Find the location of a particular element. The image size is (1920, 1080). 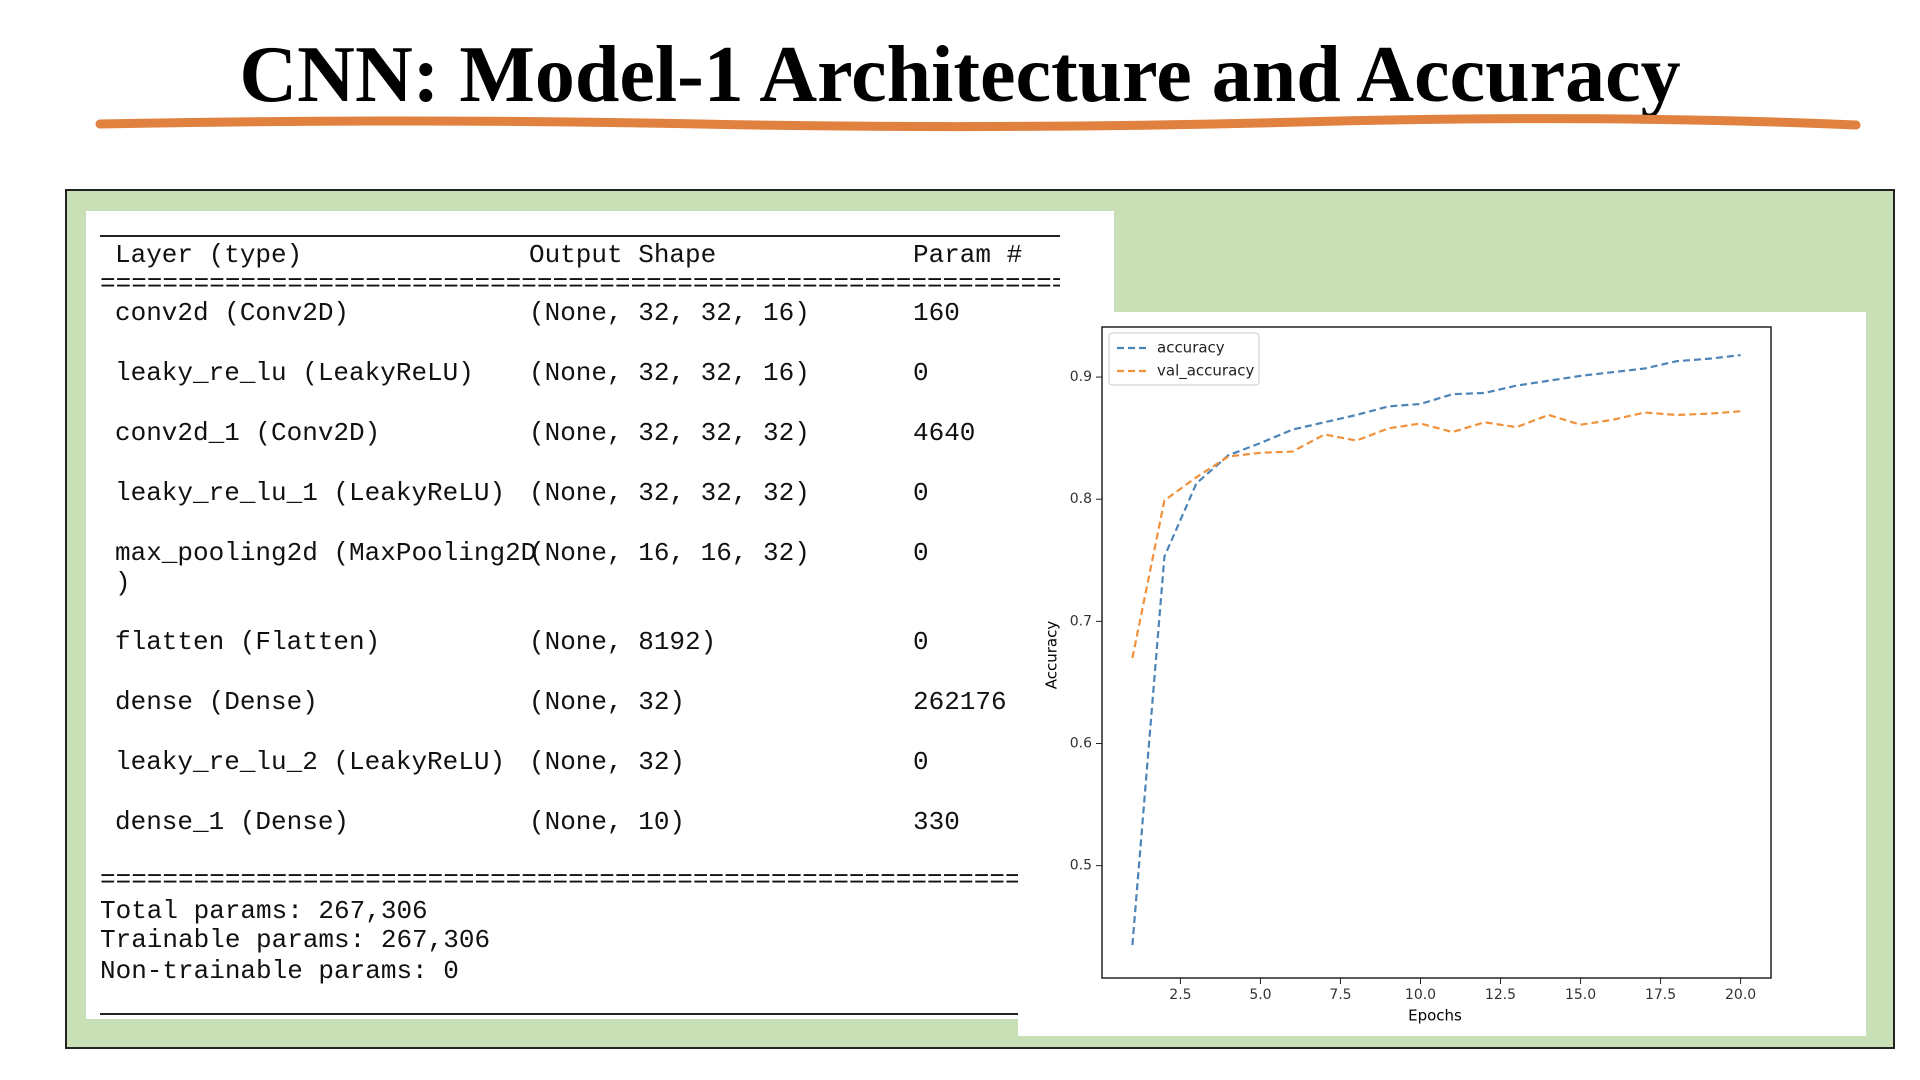

x-tick-label: 10.0 is located at coordinates (1420, 995).